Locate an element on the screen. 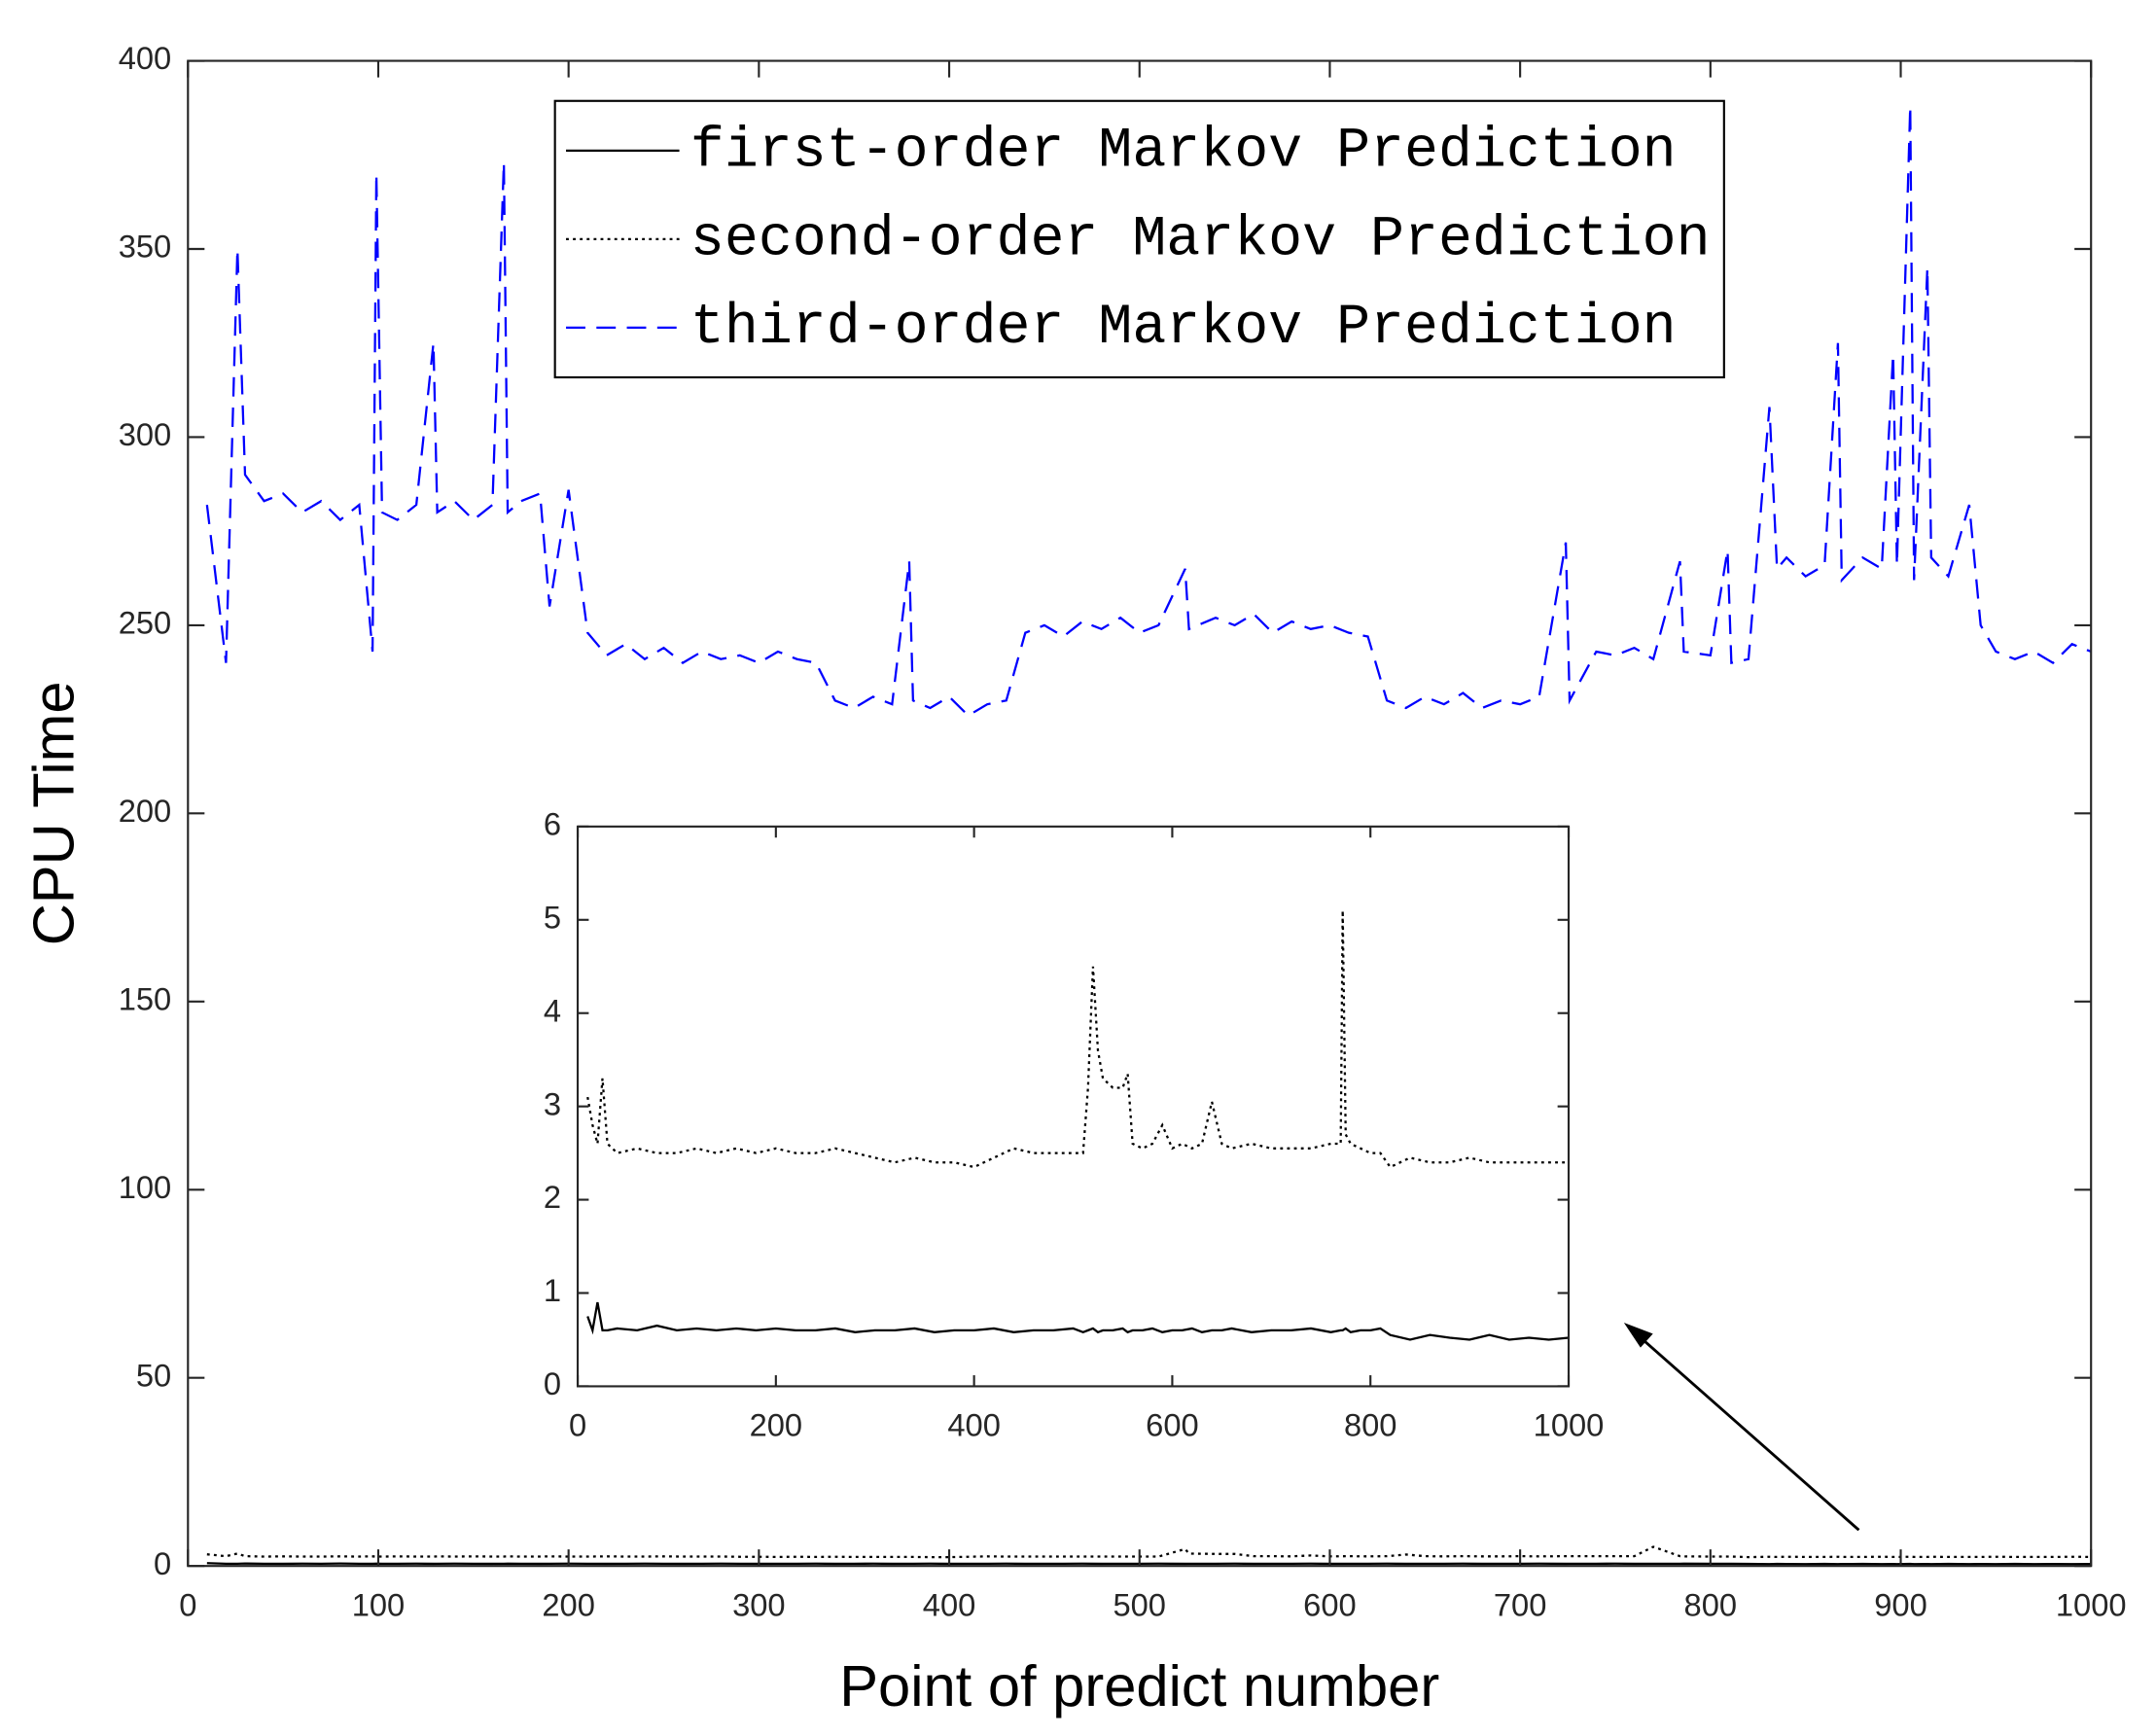 Image resolution: width=2156 pixels, height=1736 pixels. y-tick-label: 400 is located at coordinates (145, 58).